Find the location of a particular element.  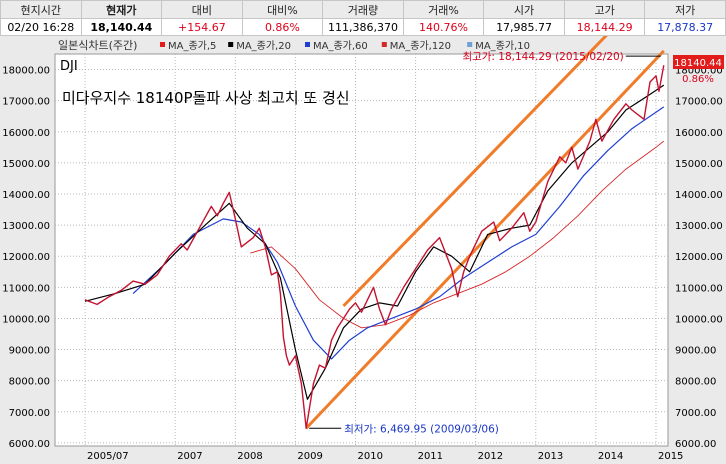

quote-header-volume-pct: 거래% is located at coordinates (443, 9).